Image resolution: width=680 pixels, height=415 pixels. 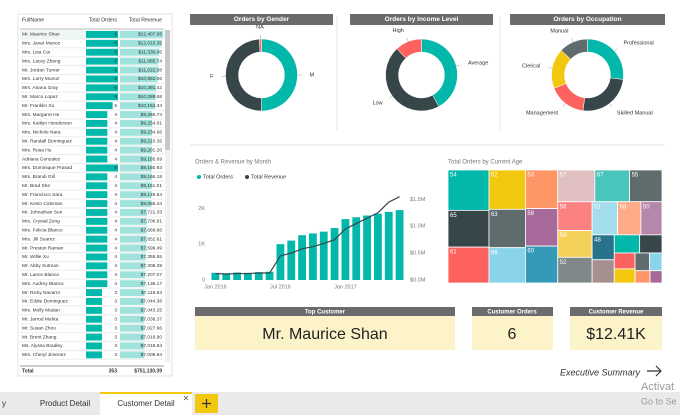 What do you see at coordinates (623, 207) in the screenshot?
I see `cell-label: 68` at bounding box center [623, 207].